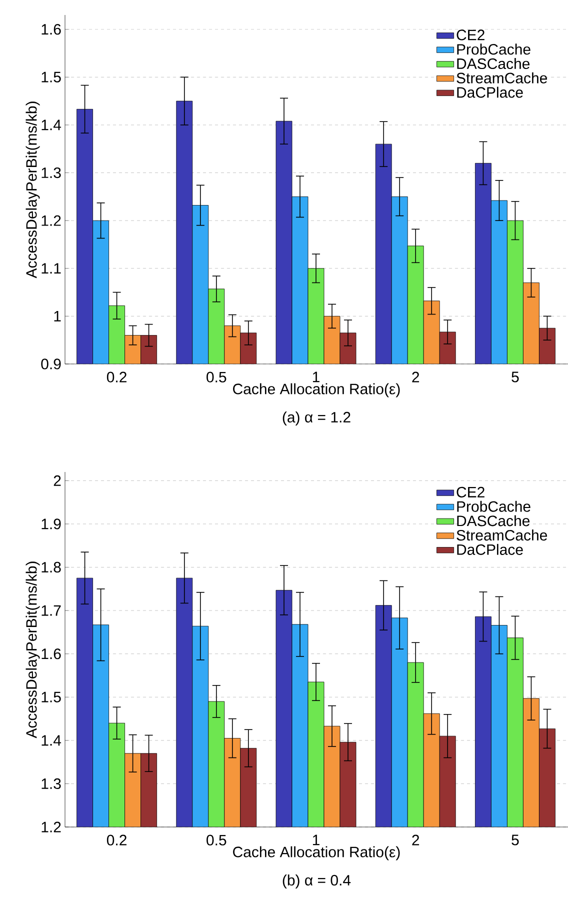  What do you see at coordinates (316, 881) in the screenshot?
I see `text: (b) α = 0.4` at bounding box center [316, 881].